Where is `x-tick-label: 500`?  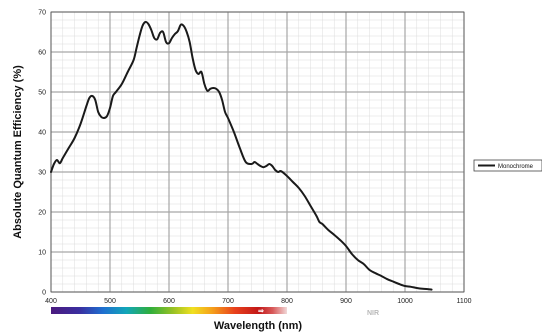
x-tick-label: 500 is located at coordinates (110, 301).